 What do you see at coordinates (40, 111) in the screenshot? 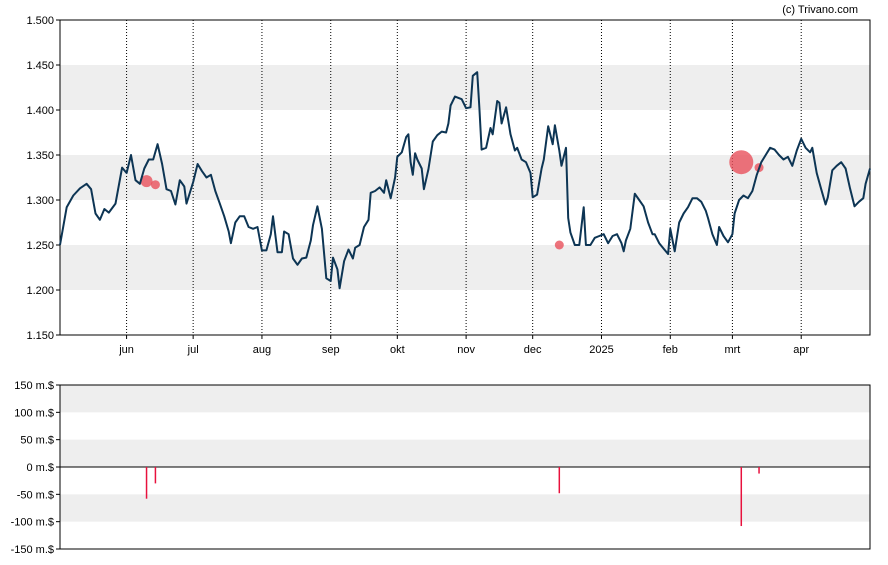
I see `y-tick-label: 1.400` at bounding box center [40, 111].